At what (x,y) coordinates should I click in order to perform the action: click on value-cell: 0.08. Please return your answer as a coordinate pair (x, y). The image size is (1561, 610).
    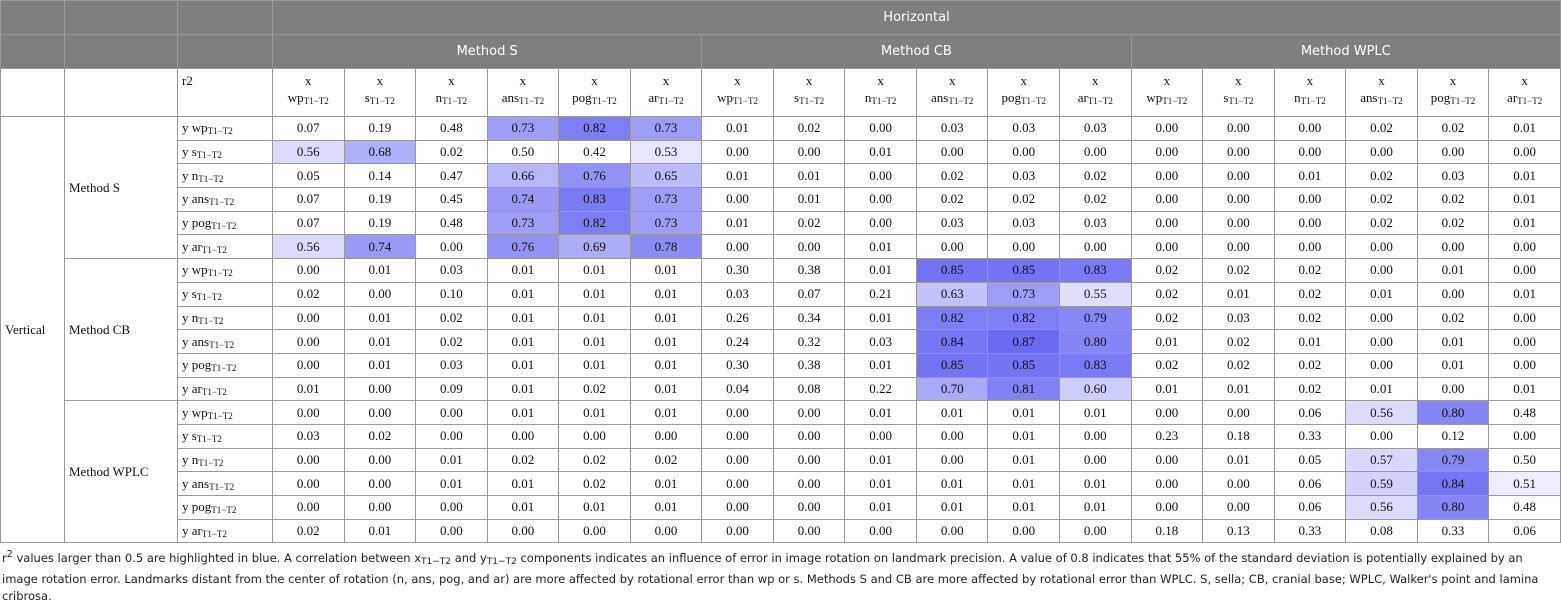
    Looking at the image, I should click on (1381, 531).